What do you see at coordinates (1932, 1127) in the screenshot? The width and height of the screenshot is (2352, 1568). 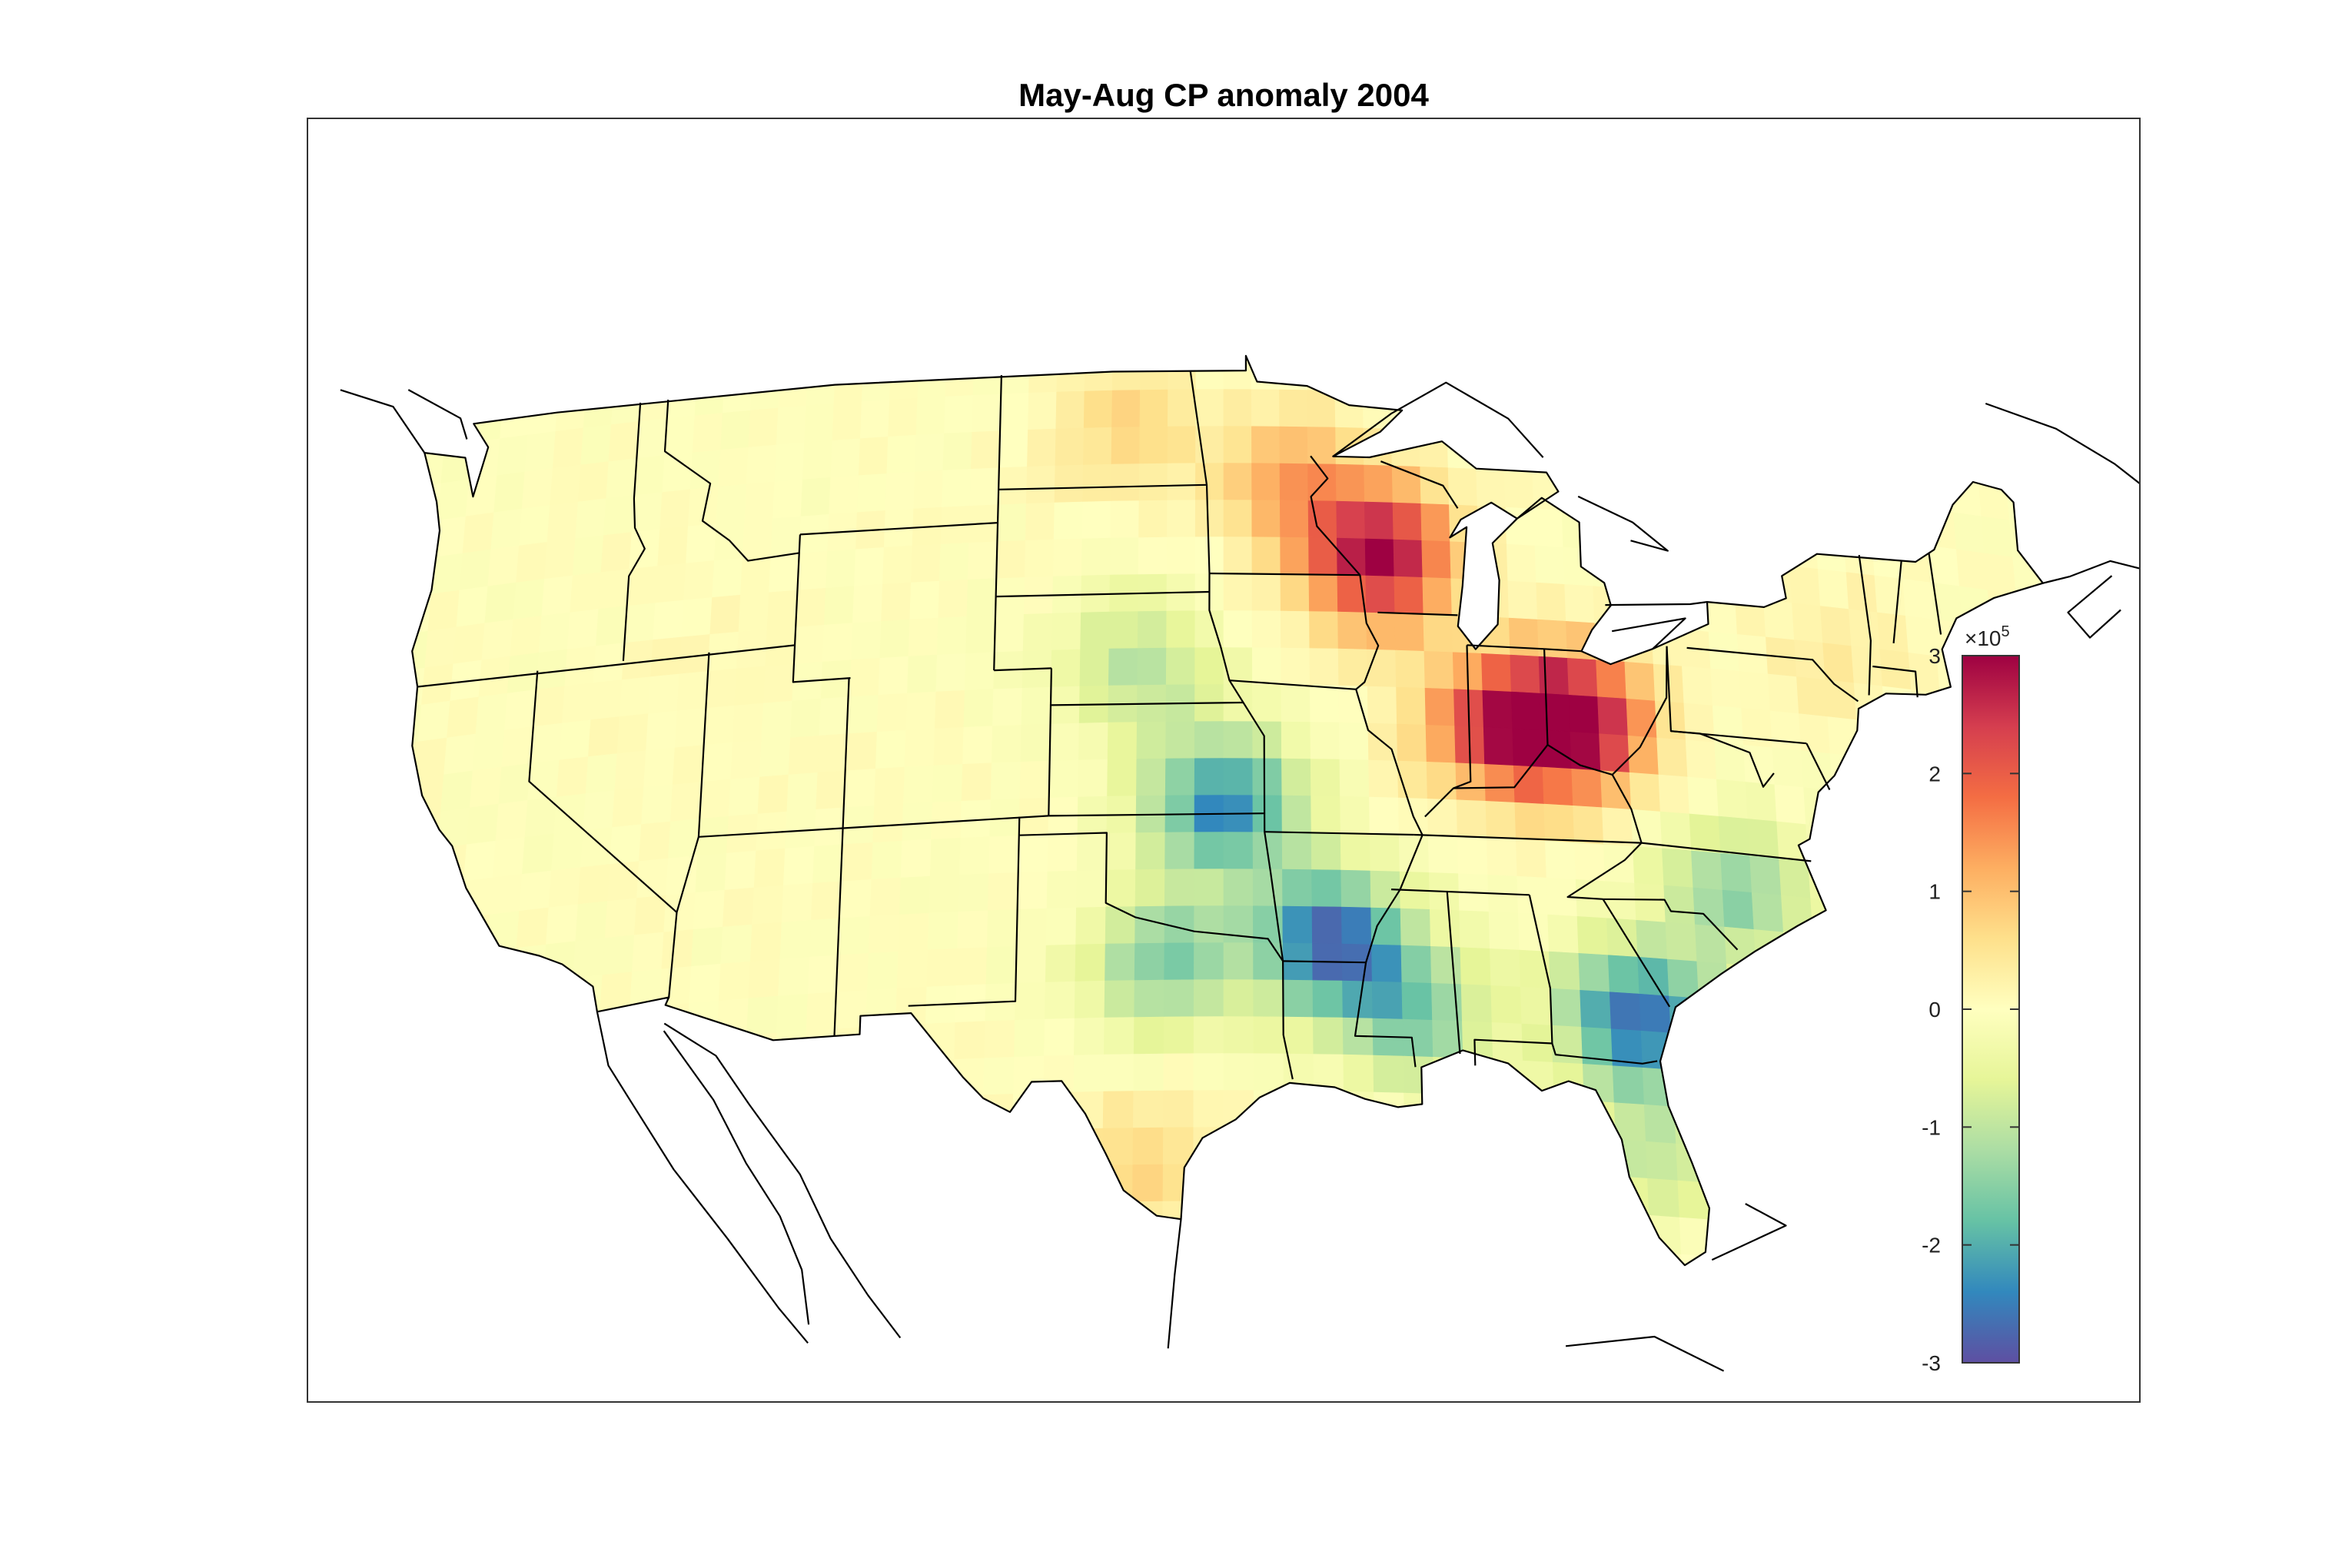 I see `colorbar-tick-label: -1` at bounding box center [1932, 1127].